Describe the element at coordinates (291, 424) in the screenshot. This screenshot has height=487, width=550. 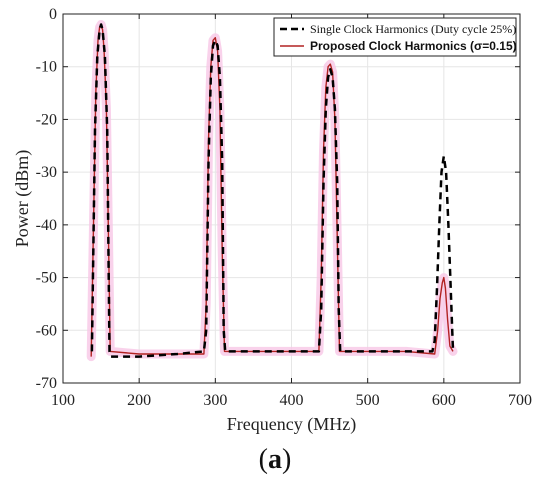
I see `x-axis-label: Frequency (MHz)` at that location.